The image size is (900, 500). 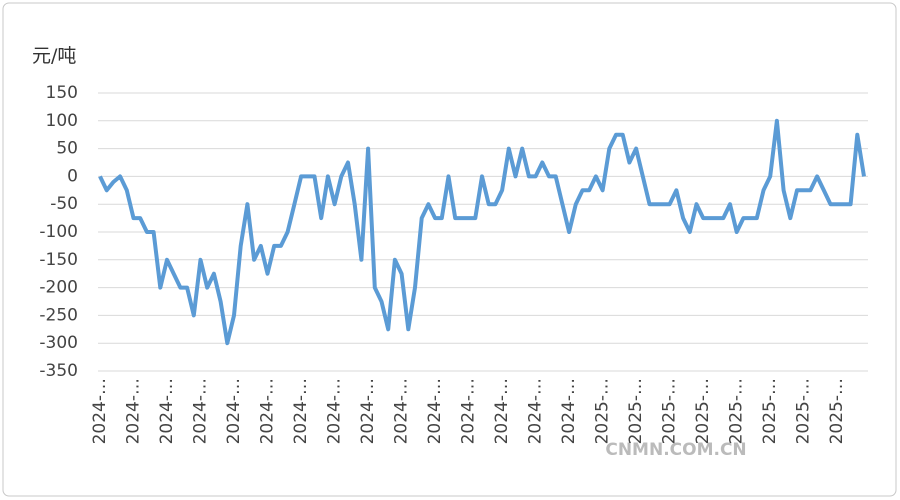 What do you see at coordinates (62, 93) in the screenshot?
I see `y-tick-label: 150` at bounding box center [62, 93].